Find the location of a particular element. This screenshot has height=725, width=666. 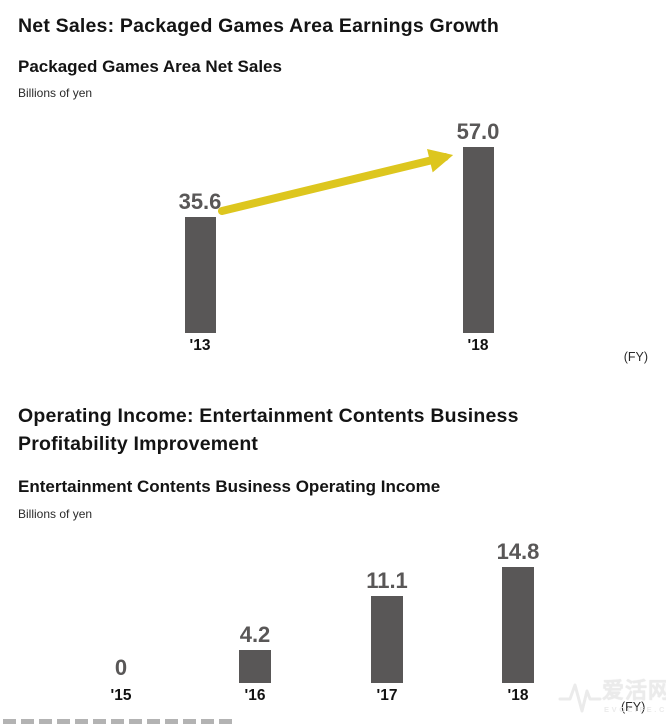

chart-title-net-sales: Packaged Games Area Net Sales is located at coordinates (150, 66).